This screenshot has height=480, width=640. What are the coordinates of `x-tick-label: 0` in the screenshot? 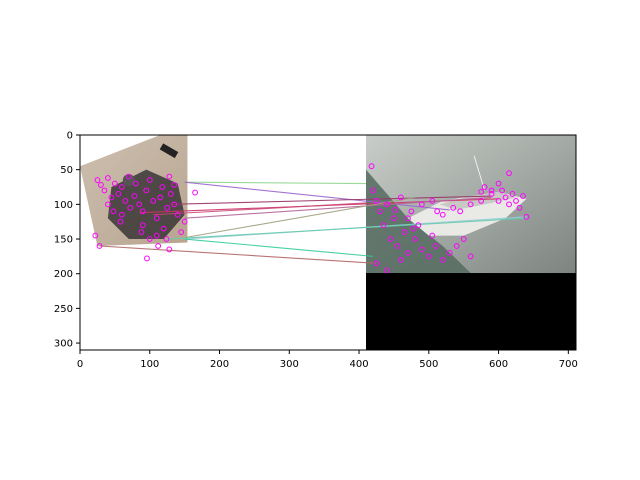 It's located at (80, 364).